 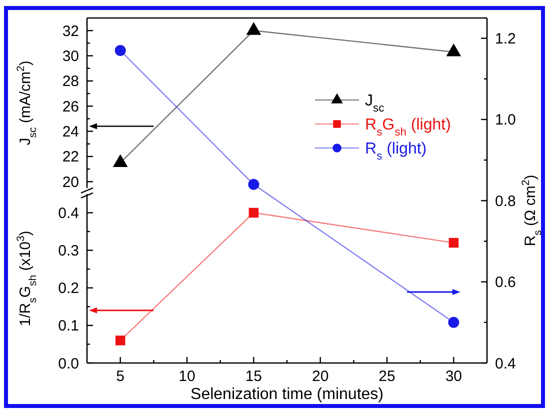 What do you see at coordinates (408, 127) in the screenshot?
I see `legend-label: R$_{s}$G$_{sh}$ (light)` at bounding box center [408, 127].